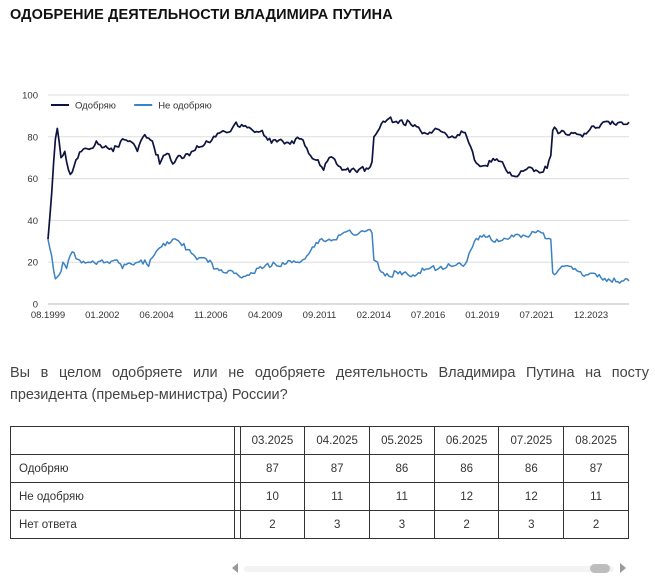 This screenshot has height=580, width=655. Describe the element at coordinates (185, 106) in the screenshot. I see `legend-label: Не одобряю` at that location.